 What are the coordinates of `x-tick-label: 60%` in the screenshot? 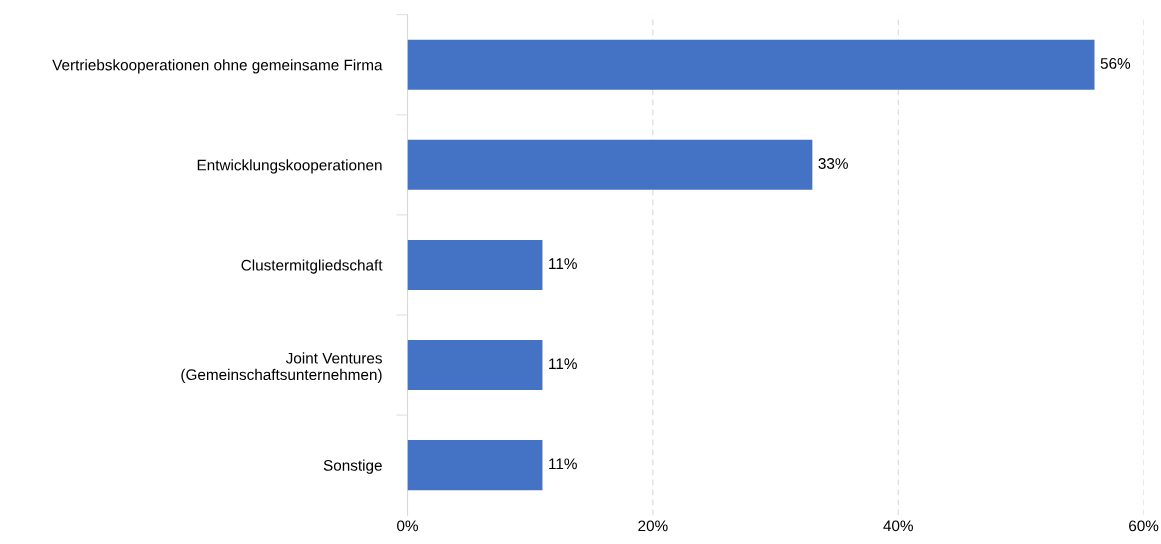 It's located at (1144, 526).